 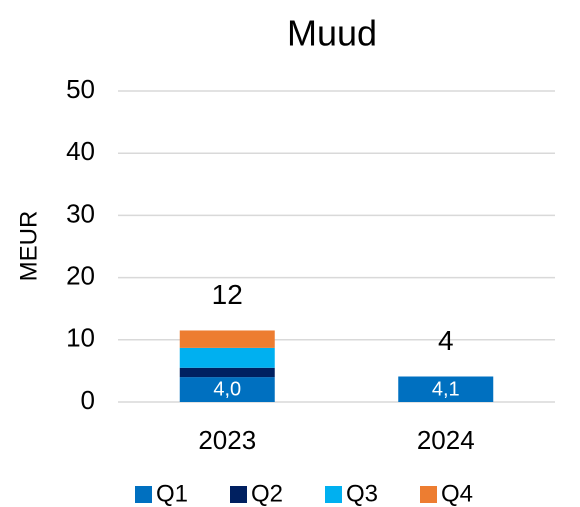 I want to click on y-tick-label: 40, so click(x=80, y=151).